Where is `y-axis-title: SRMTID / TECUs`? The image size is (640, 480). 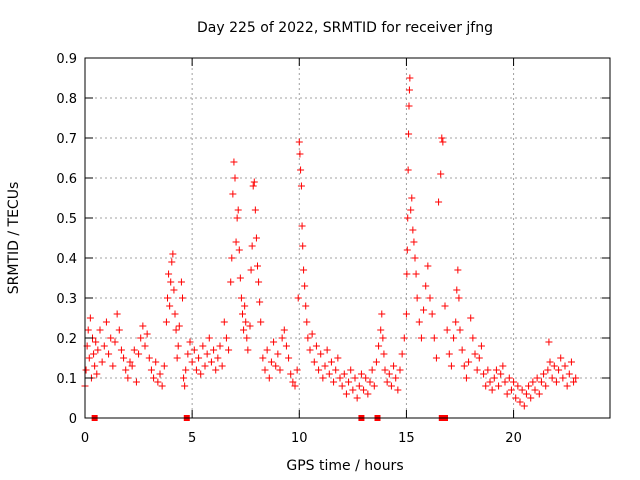
y-axis-title: SRMTID / TECUs is located at coordinates (14, 238).